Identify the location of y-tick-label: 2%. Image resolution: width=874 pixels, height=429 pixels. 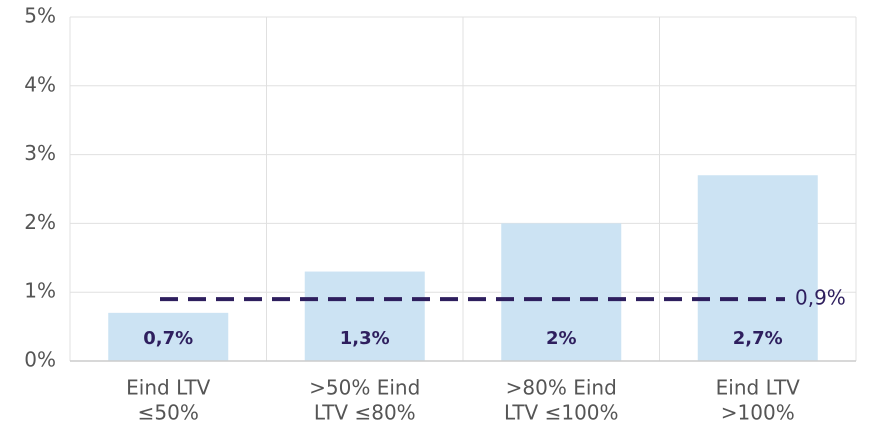
(40, 222).